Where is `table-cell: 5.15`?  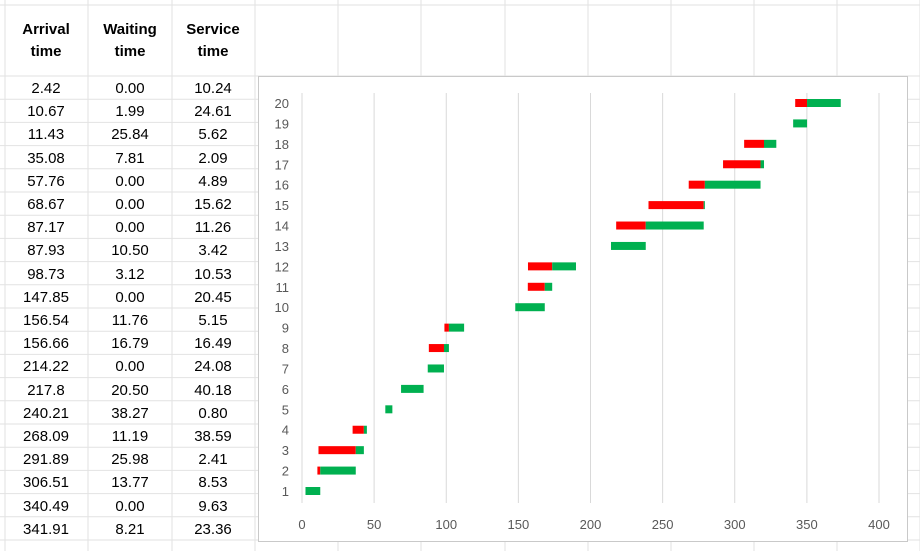 table-cell: 5.15 is located at coordinates (213, 320).